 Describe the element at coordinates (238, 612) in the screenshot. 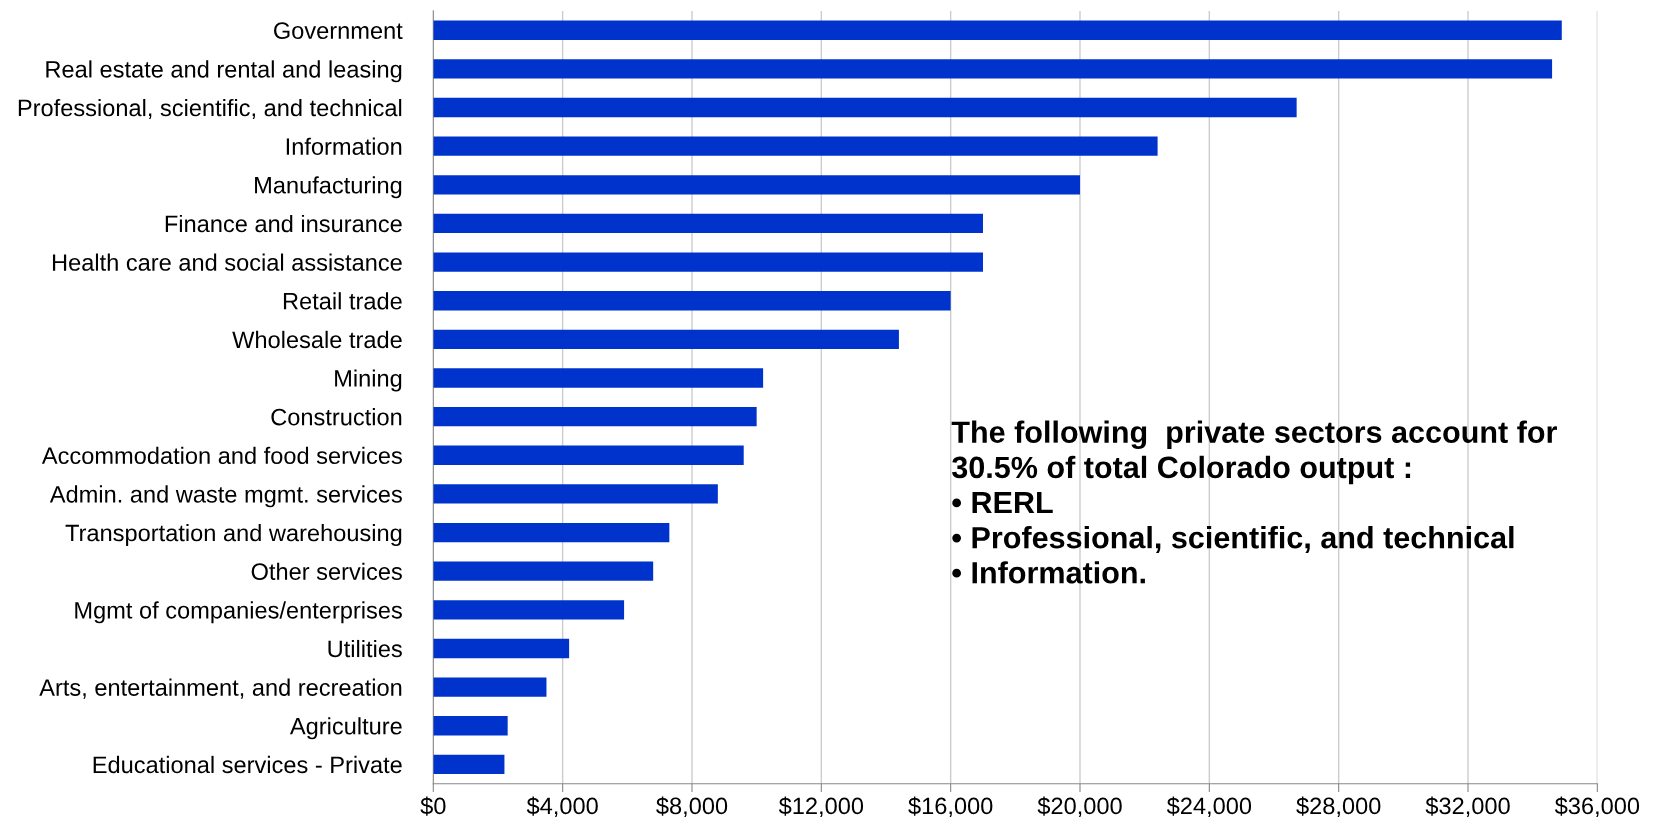

I see `y-tick-label: Mgmt of companies/enterprises` at that location.